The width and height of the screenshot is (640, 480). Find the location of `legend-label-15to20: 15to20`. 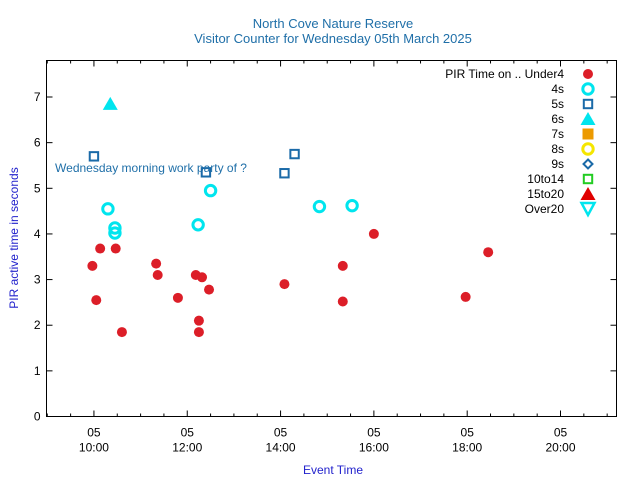

legend-label-15to20: 15to20 is located at coordinates (545, 194).